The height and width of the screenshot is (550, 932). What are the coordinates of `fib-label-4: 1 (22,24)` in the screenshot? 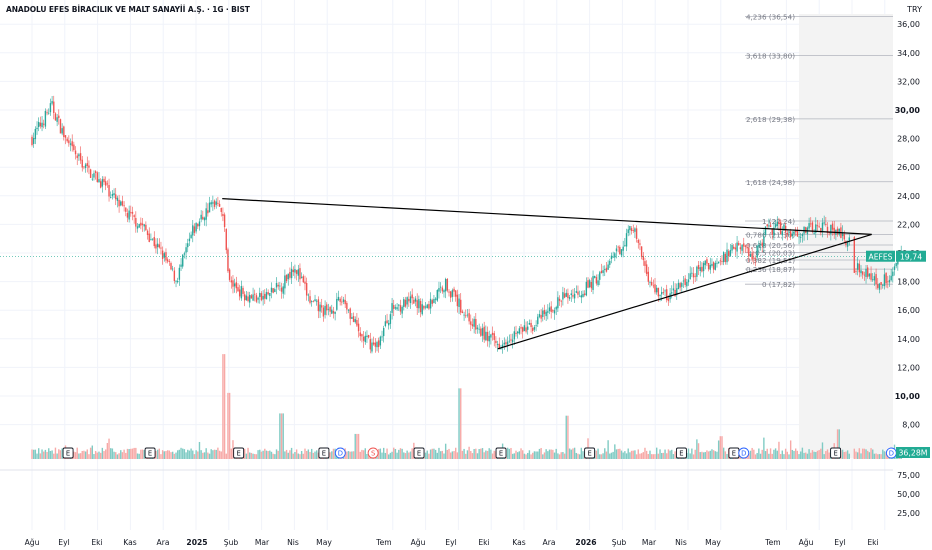 It's located at (778, 221).